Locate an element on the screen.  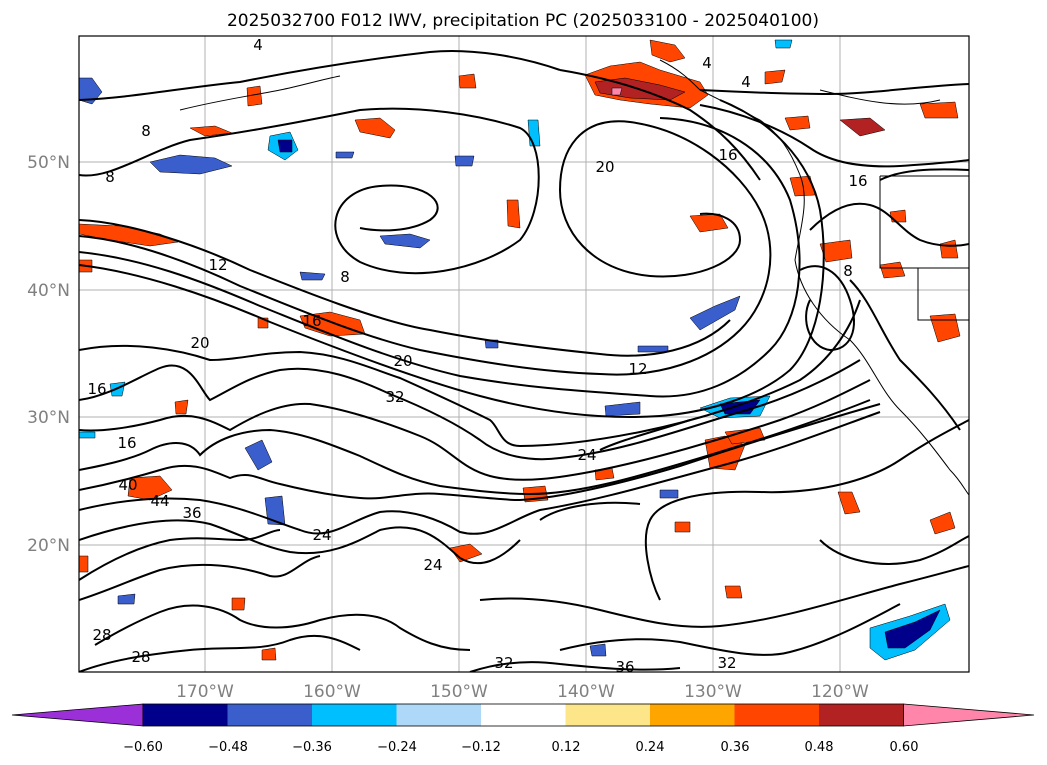
colorbar-extend-min is located at coordinates (77, 715).